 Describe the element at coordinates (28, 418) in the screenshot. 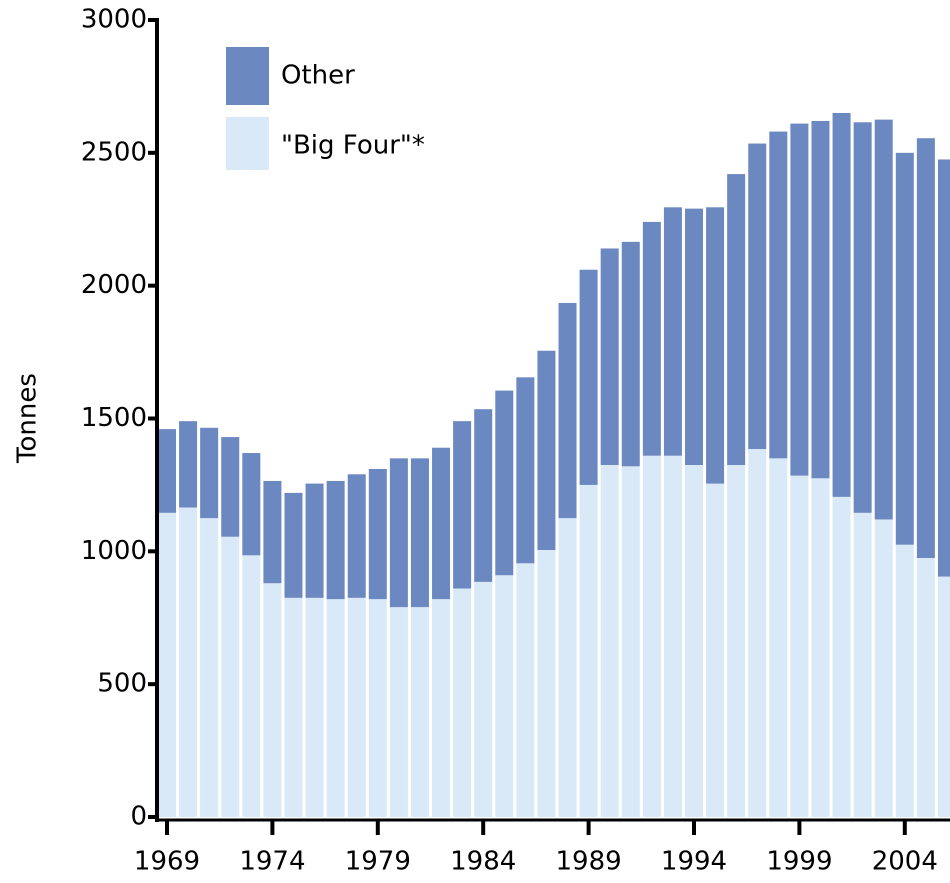

I see `y-axis-label: Tonnes` at that location.